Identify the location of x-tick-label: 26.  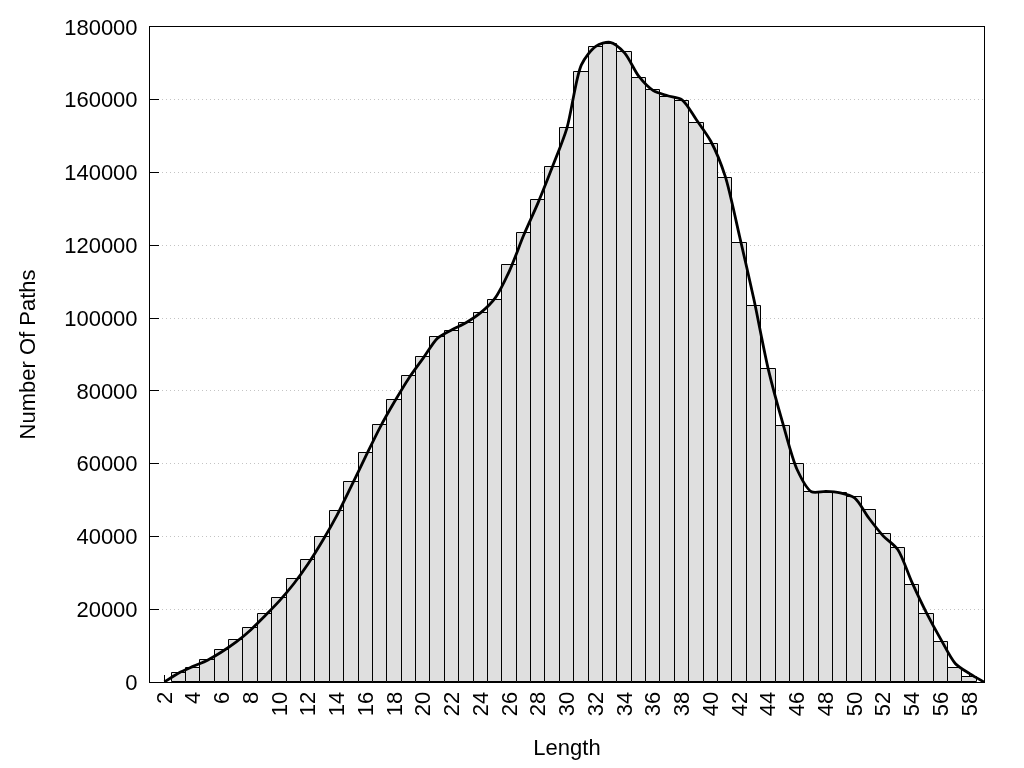
(509, 704).